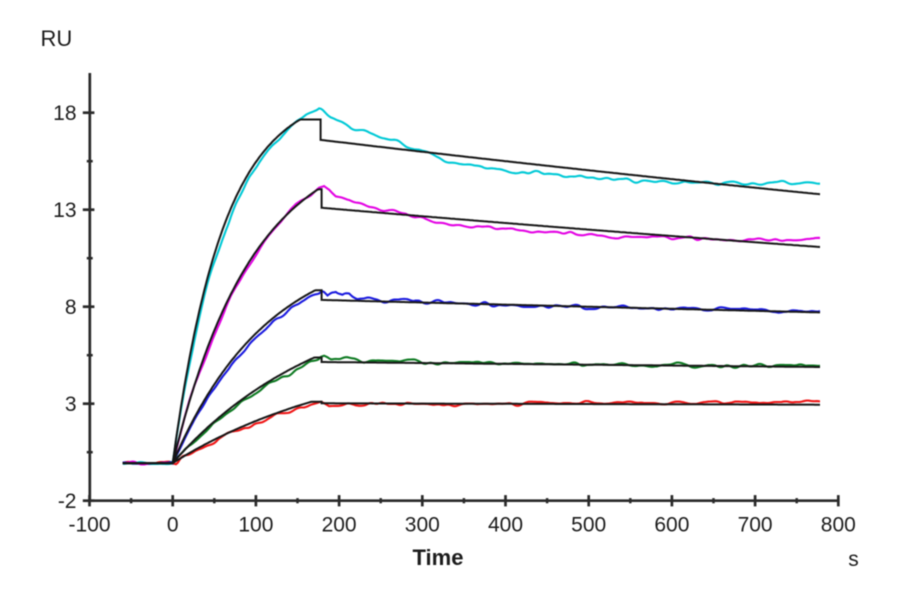 This screenshot has width=900, height=600. What do you see at coordinates (64, 113) in the screenshot?
I see `svg-text: 18` at bounding box center [64, 113].